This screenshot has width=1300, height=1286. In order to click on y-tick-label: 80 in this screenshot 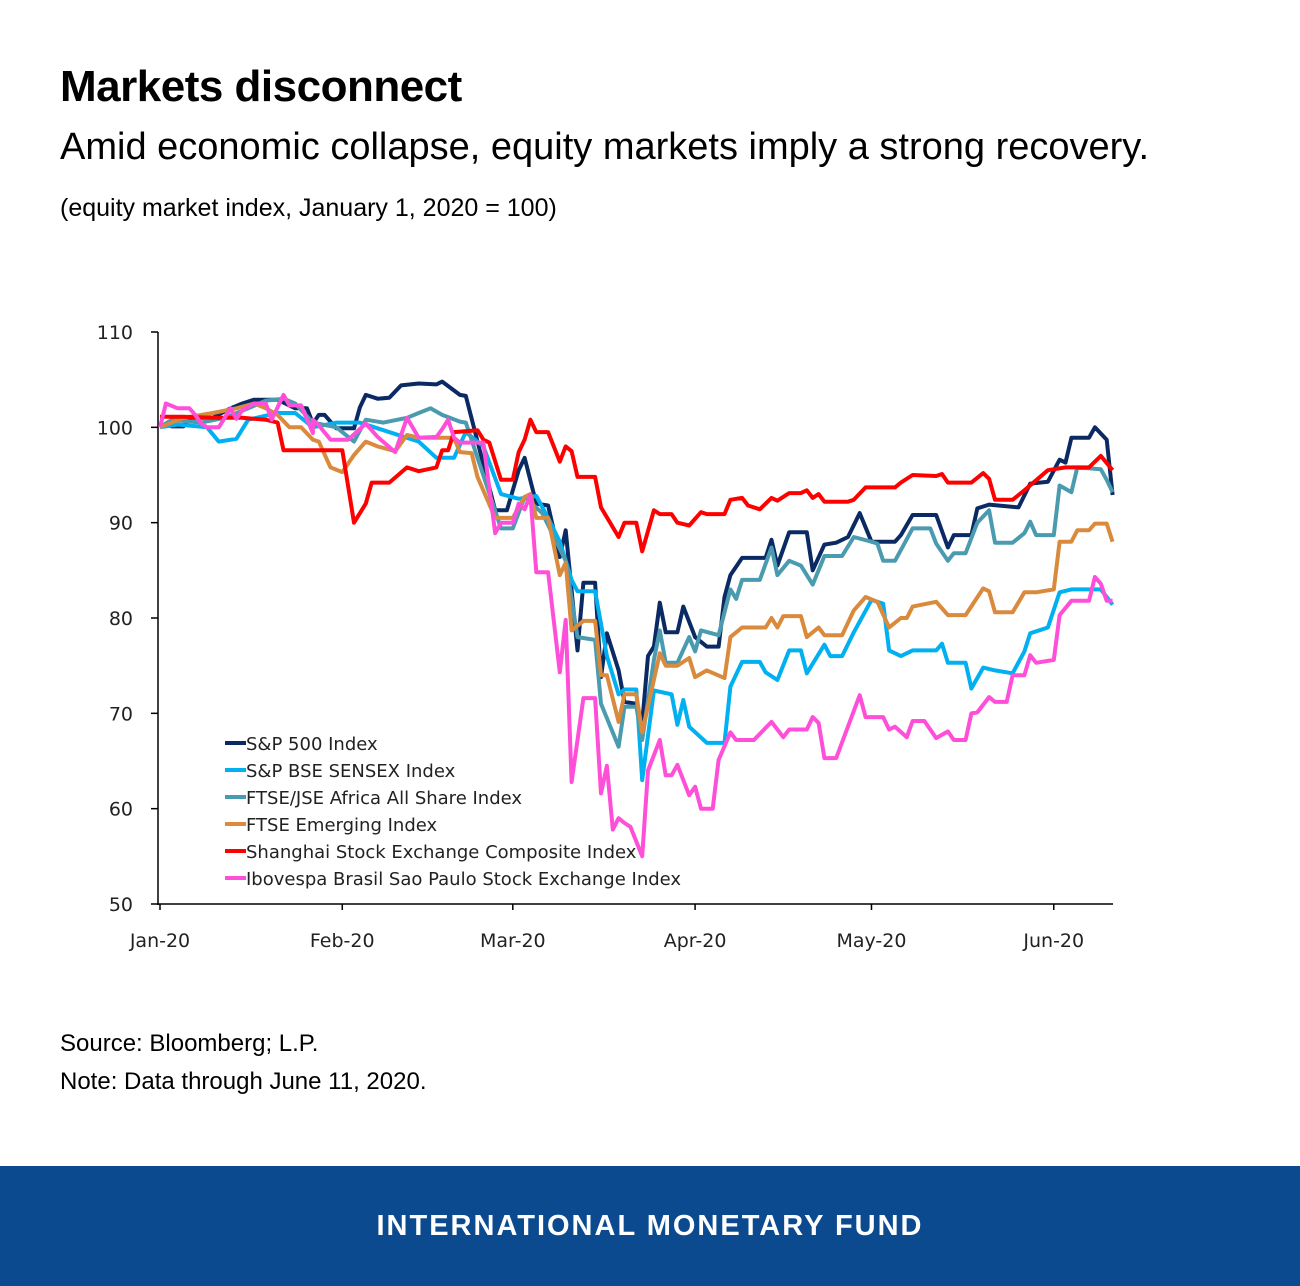, I will do `click(121, 619)`.